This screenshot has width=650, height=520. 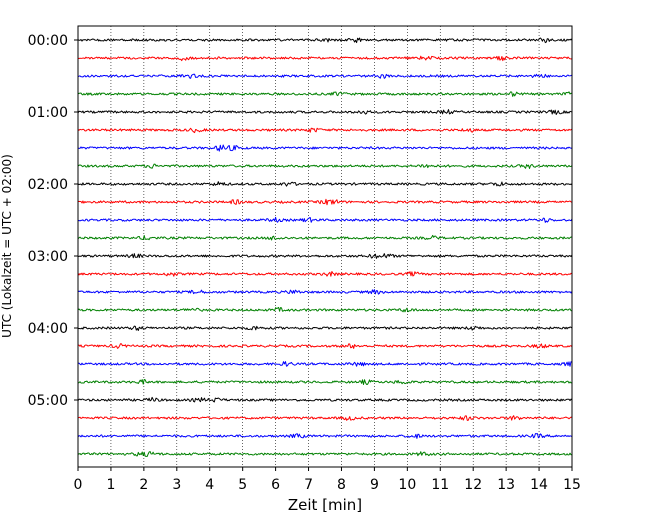 What do you see at coordinates (341, 485) in the screenshot?
I see `x-tick-label-8: 8` at bounding box center [341, 485].